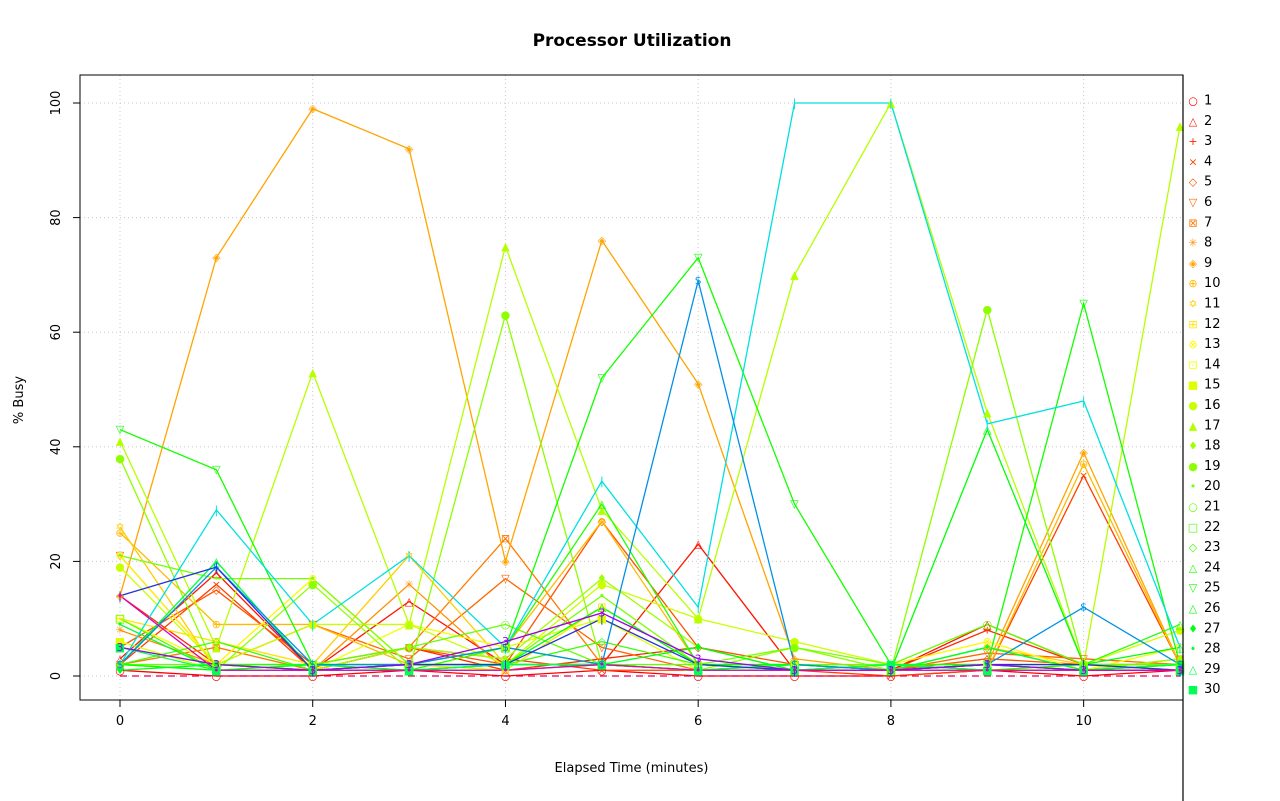 This screenshot has width=1280, height=801. What do you see at coordinates (891, 721) in the screenshot?
I see `x-tick-label: 8` at bounding box center [891, 721].